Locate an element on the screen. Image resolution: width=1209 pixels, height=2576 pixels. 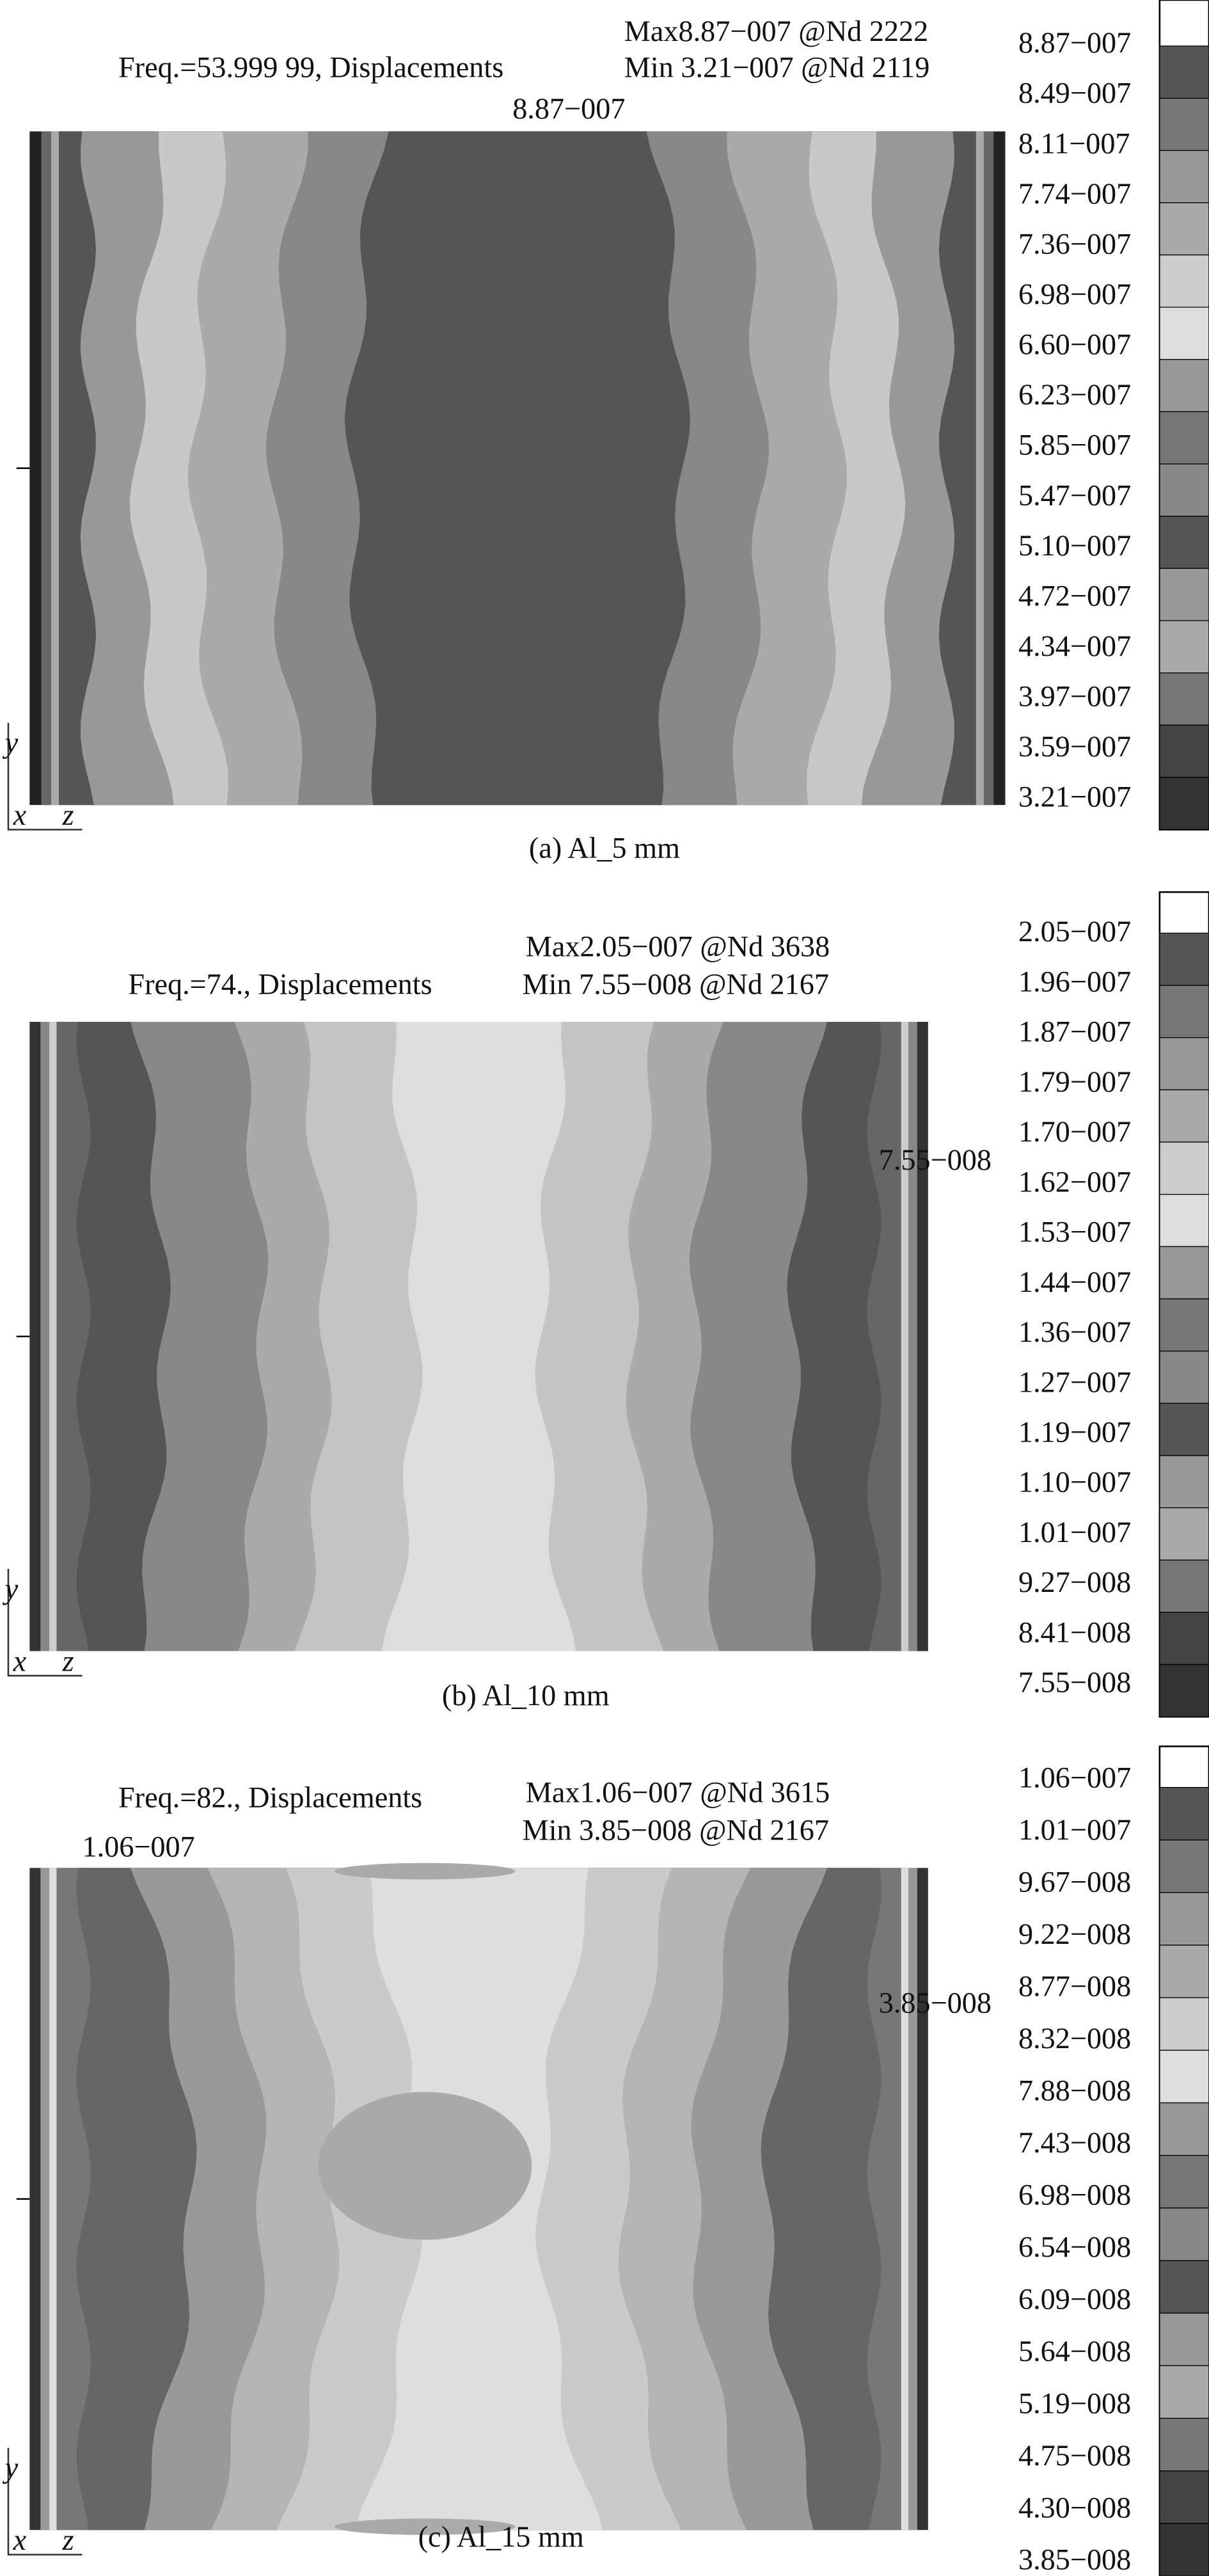
min-label: Min 3.85−008 @Nd 2167 is located at coordinates (676, 1831).